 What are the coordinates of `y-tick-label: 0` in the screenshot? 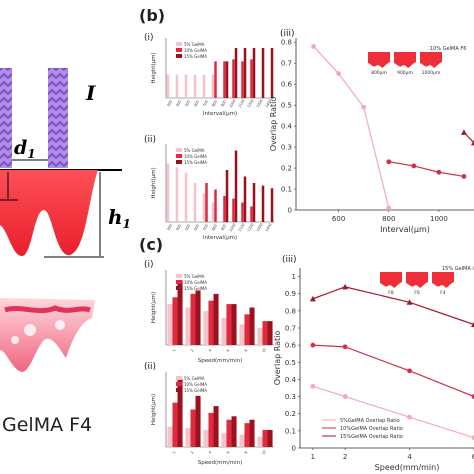 It's located at (294, 449).